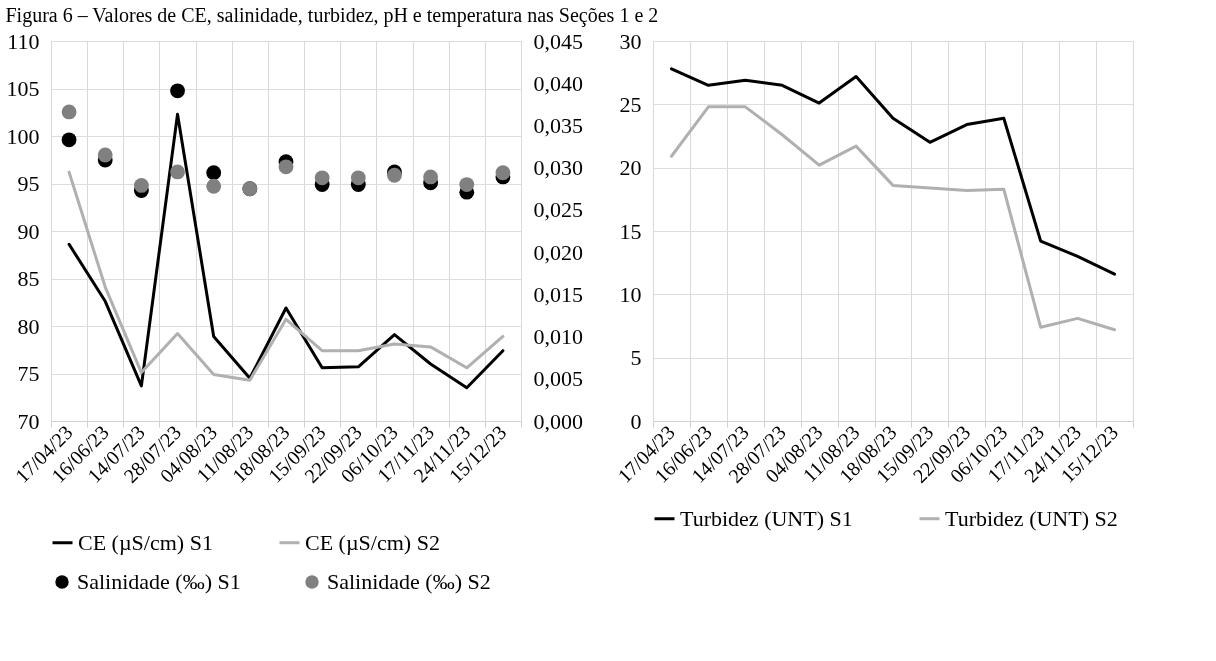  I want to click on y-tick-label: 15, so click(630, 231).